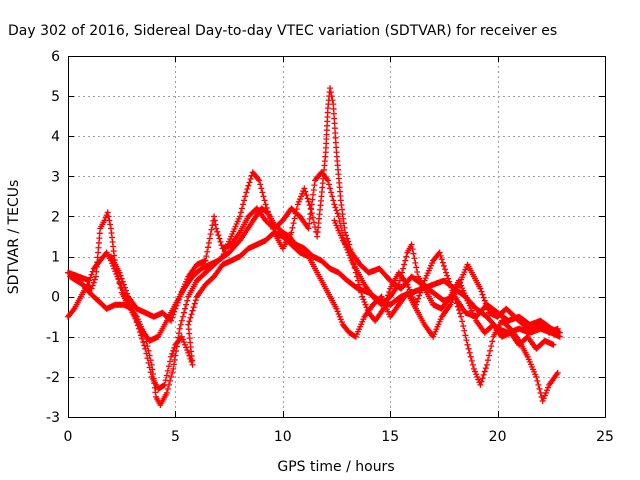 This screenshot has width=640, height=480. What do you see at coordinates (175, 437) in the screenshot?
I see `x-tick-label: 5` at bounding box center [175, 437].